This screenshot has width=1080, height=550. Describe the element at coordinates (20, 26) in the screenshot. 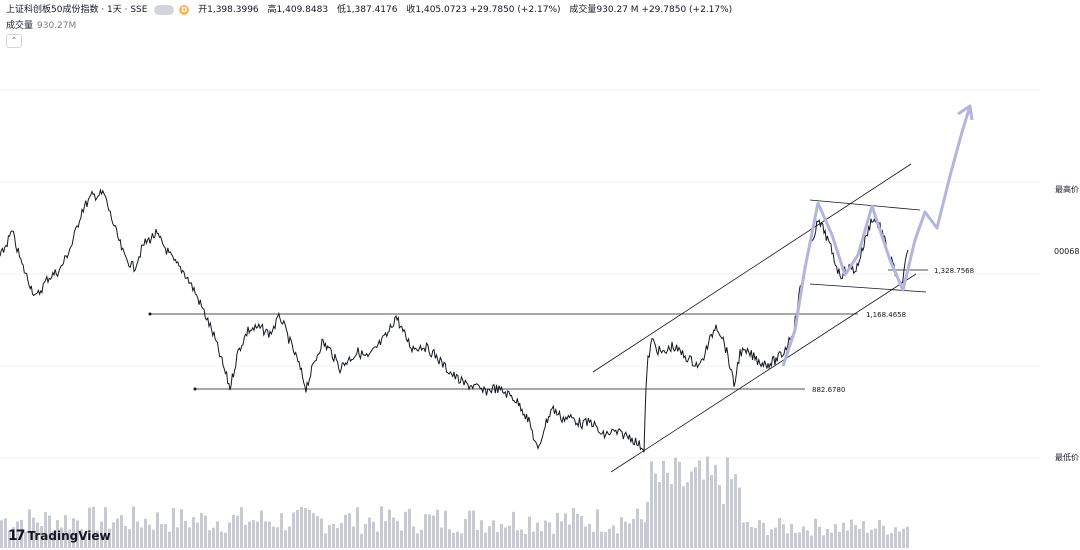

I see `volume-row-label: 成交量` at that location.